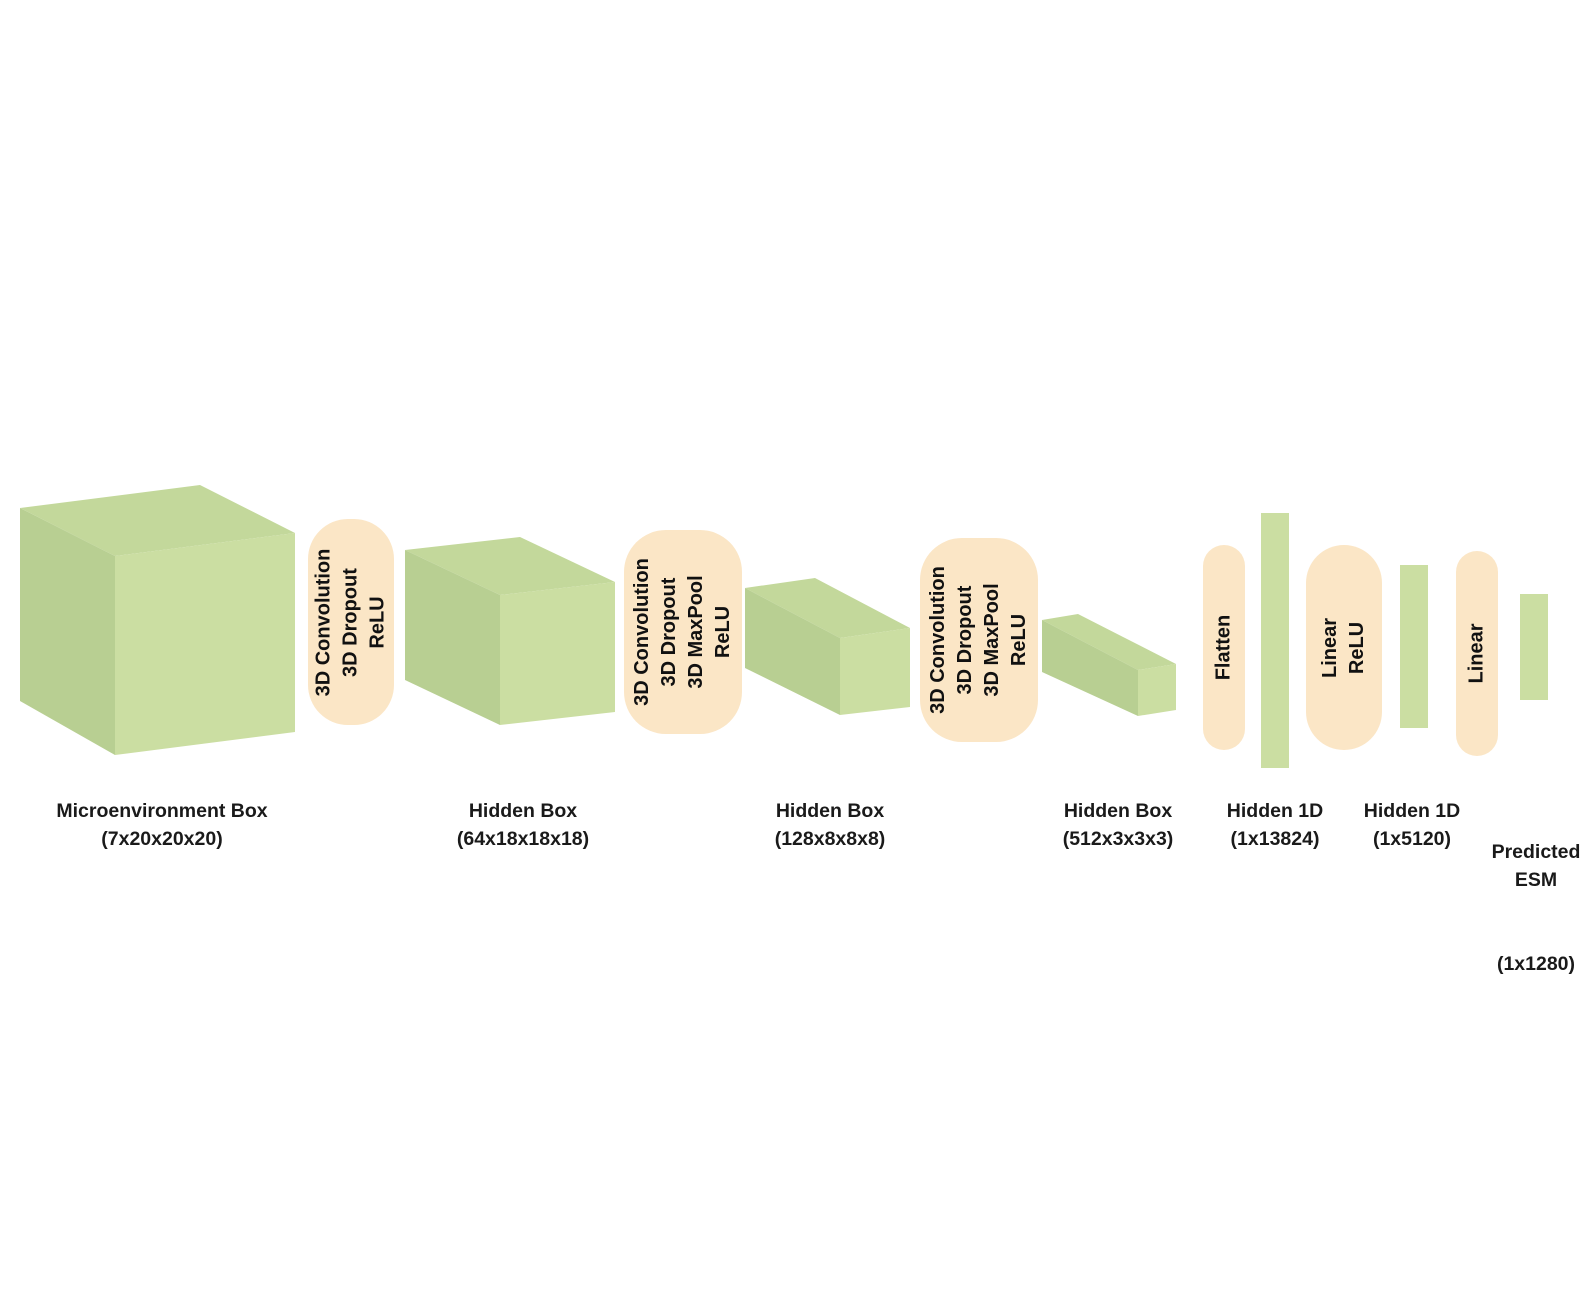 This screenshot has width=1586, height=1302. I want to click on op-flatten: Flatten, so click(1224, 647).